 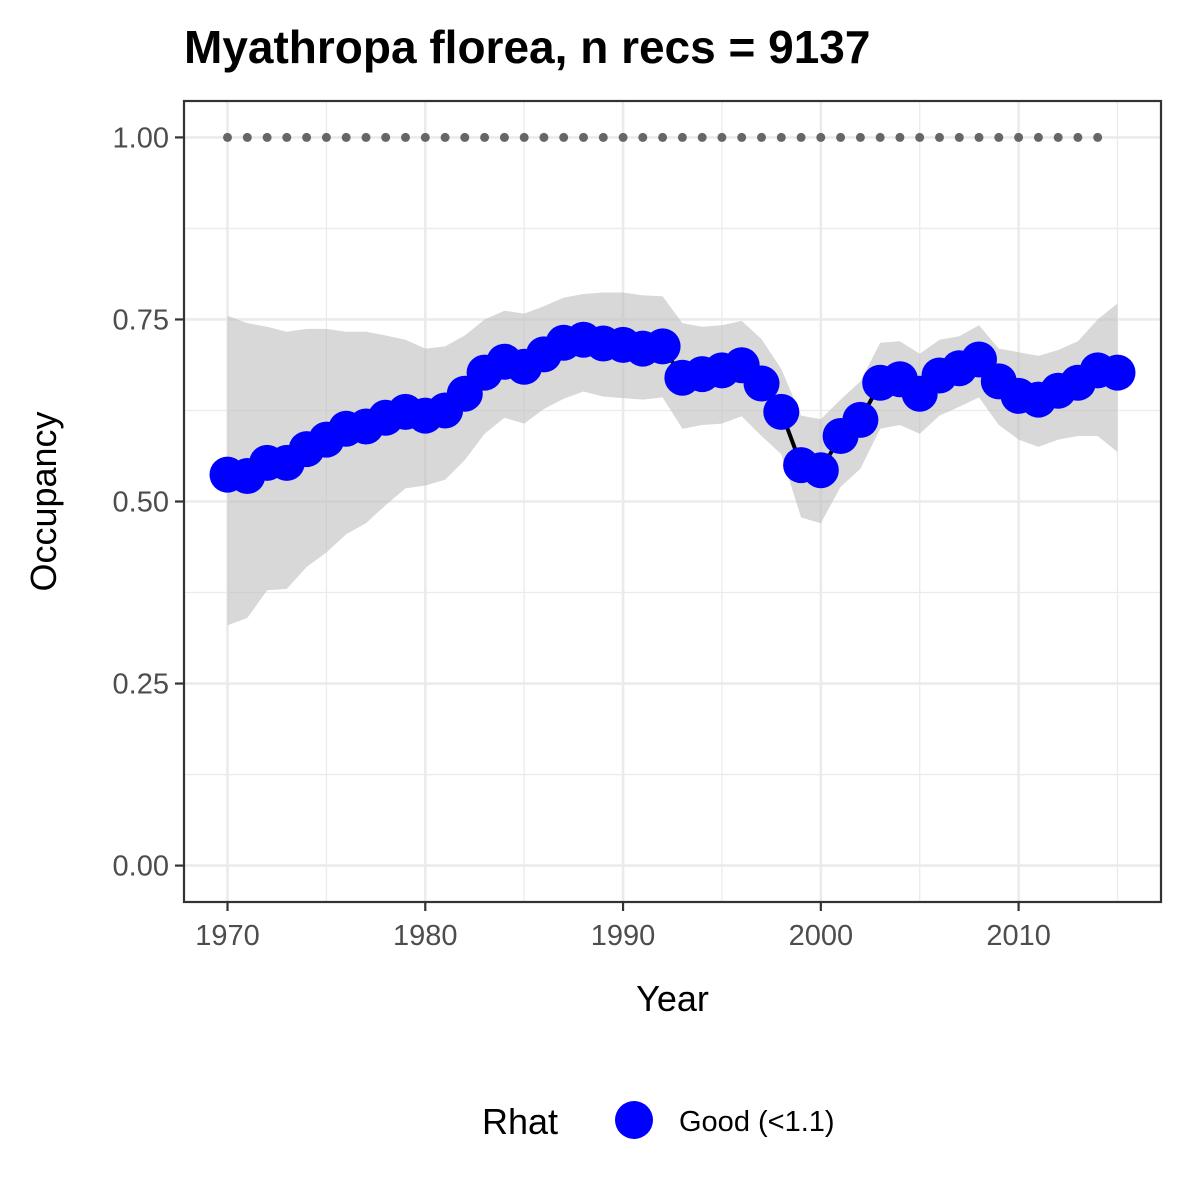 What do you see at coordinates (634, 1120) in the screenshot?
I see `legend-key-good` at bounding box center [634, 1120].